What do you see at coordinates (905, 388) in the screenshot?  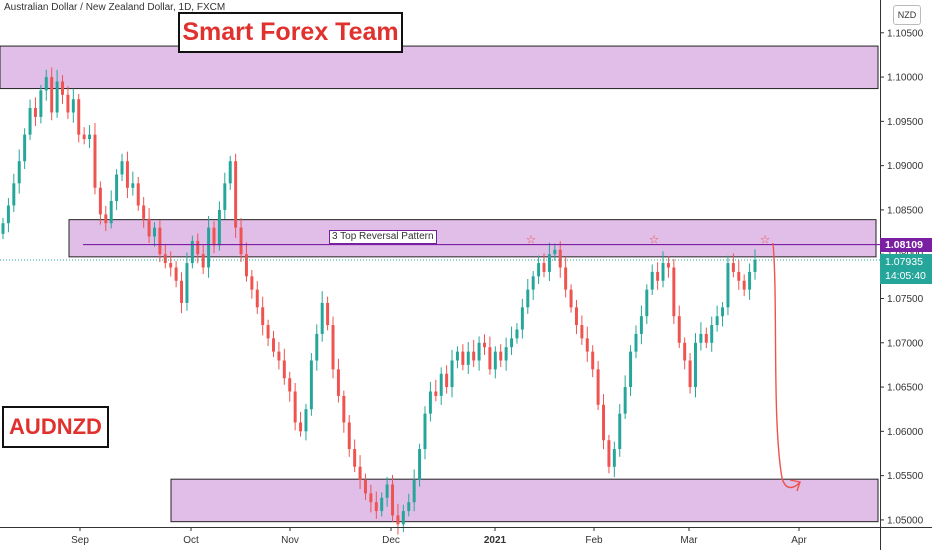 I see `price-tick-label: 1.06500` at bounding box center [905, 388].